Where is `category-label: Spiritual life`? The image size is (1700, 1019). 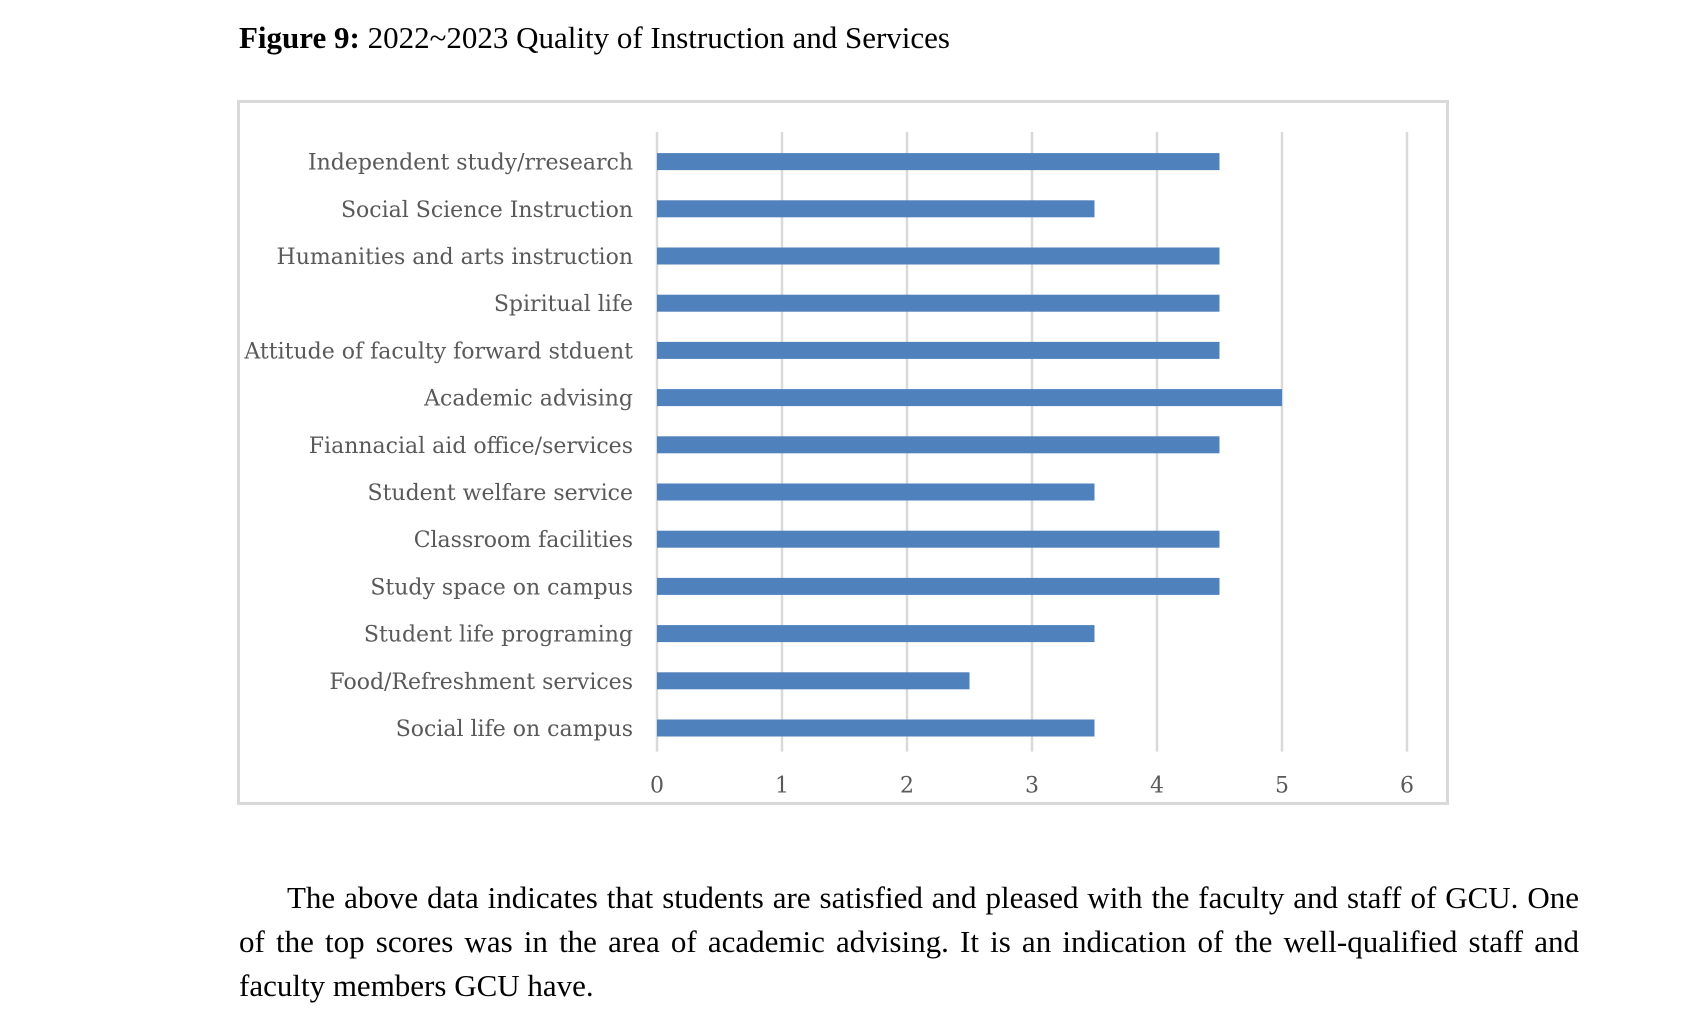
category-label: Spiritual life is located at coordinates (563, 304).